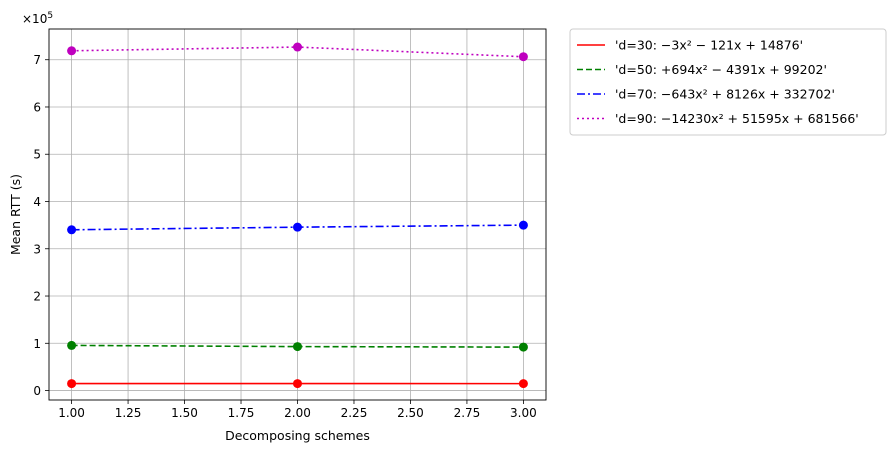 The width and height of the screenshot is (896, 452). What do you see at coordinates (37, 297) in the screenshot?
I see `y-tick-label: 2` at bounding box center [37, 297].